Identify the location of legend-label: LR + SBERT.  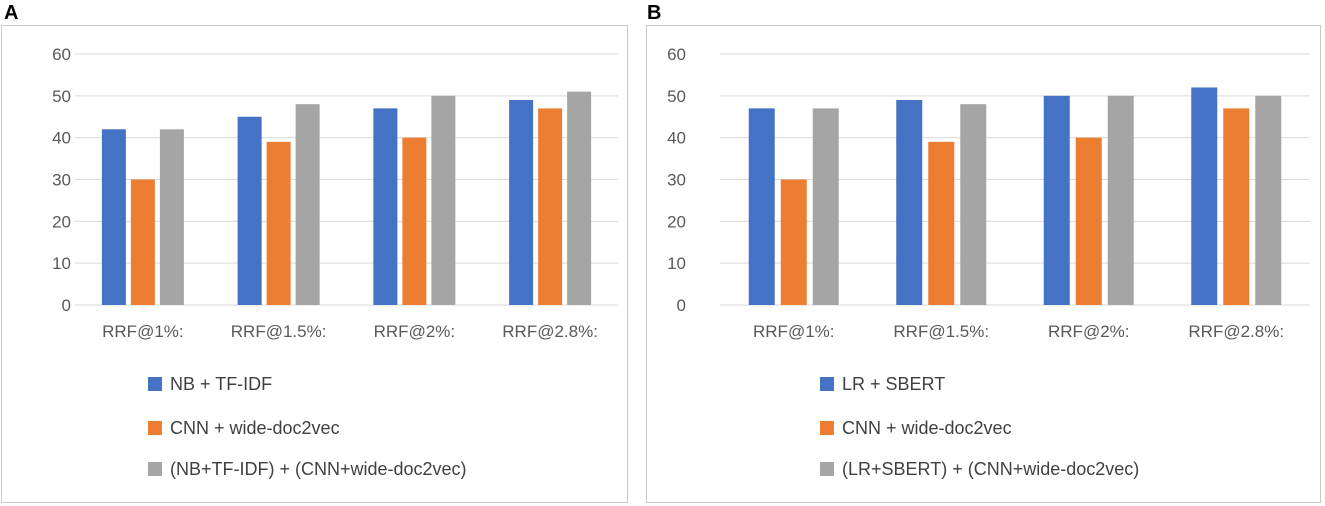
(893, 384).